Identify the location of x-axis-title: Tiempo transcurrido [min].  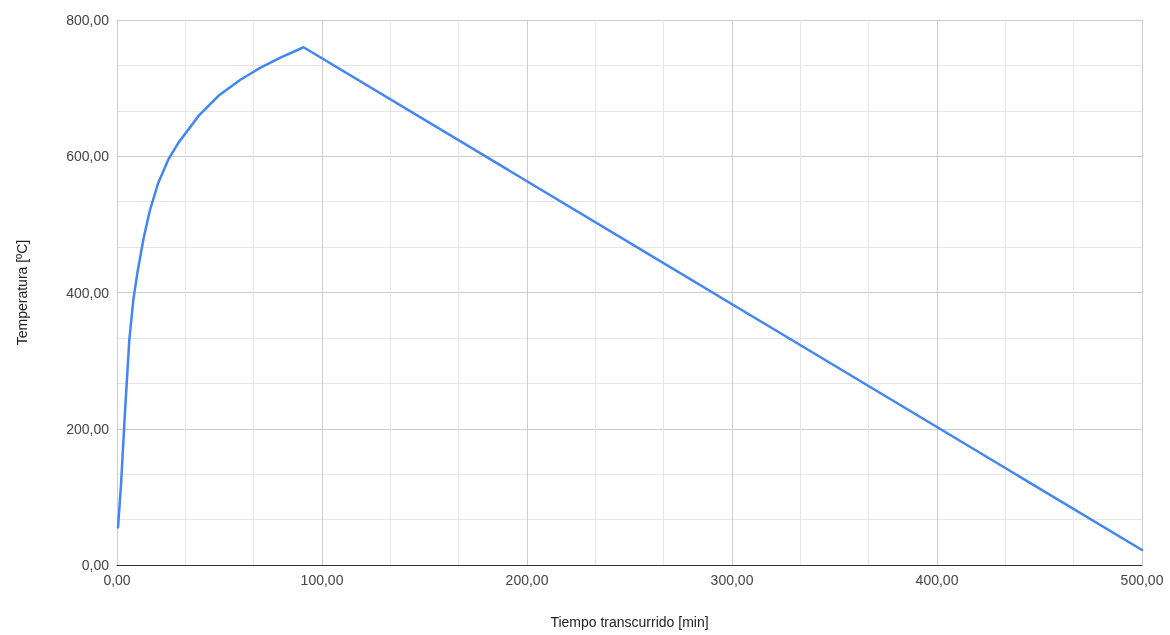
(629, 622).